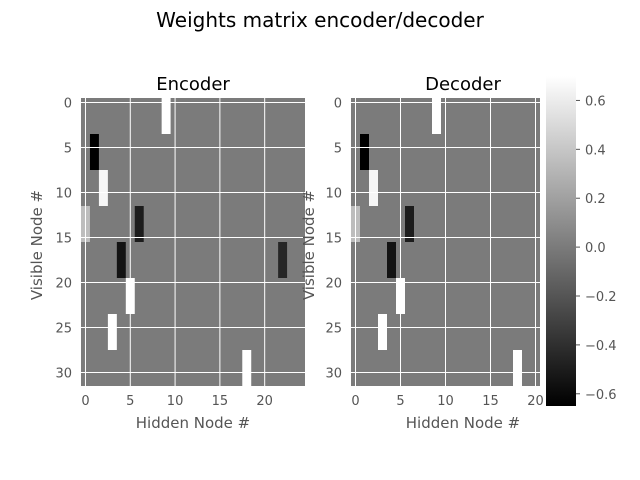 The width and height of the screenshot is (640, 480). Describe the element at coordinates (333, 329) in the screenshot. I see `decoder-y-tick-label: 25` at that location.